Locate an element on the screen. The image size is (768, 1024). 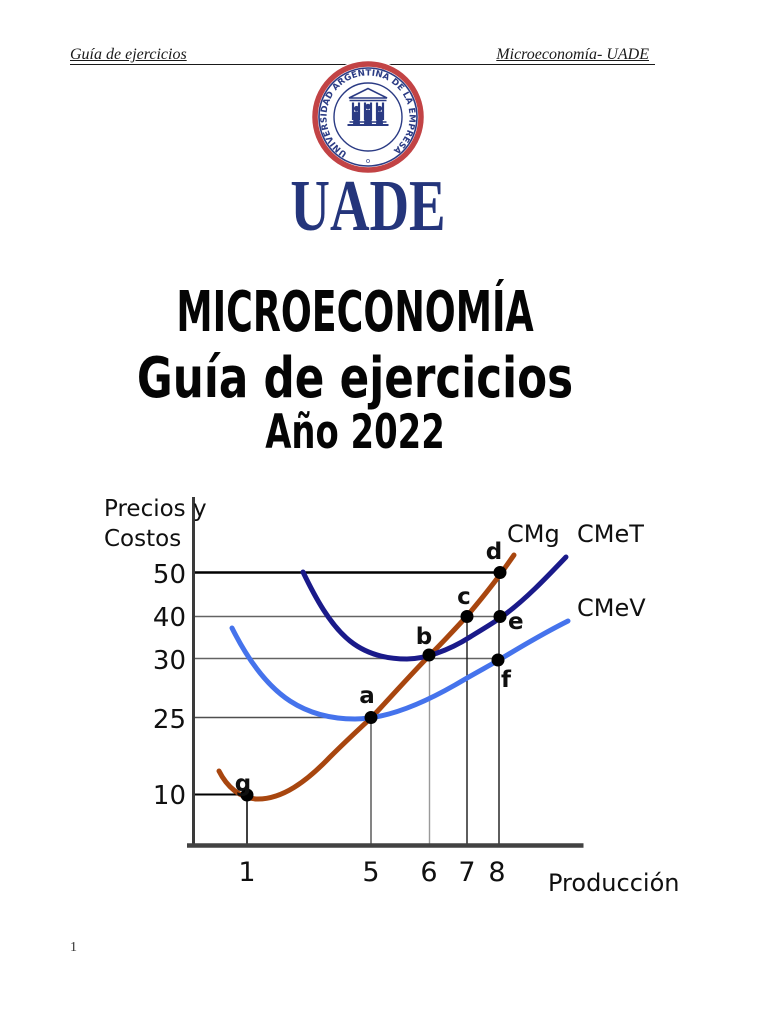
point-a is located at coordinates (371, 717).